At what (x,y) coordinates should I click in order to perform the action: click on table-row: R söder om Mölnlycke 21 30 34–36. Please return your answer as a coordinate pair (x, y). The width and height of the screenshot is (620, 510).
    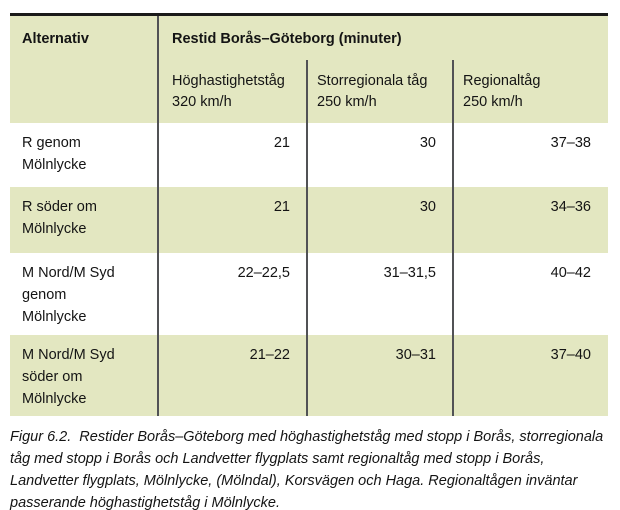
    Looking at the image, I should click on (309, 220).